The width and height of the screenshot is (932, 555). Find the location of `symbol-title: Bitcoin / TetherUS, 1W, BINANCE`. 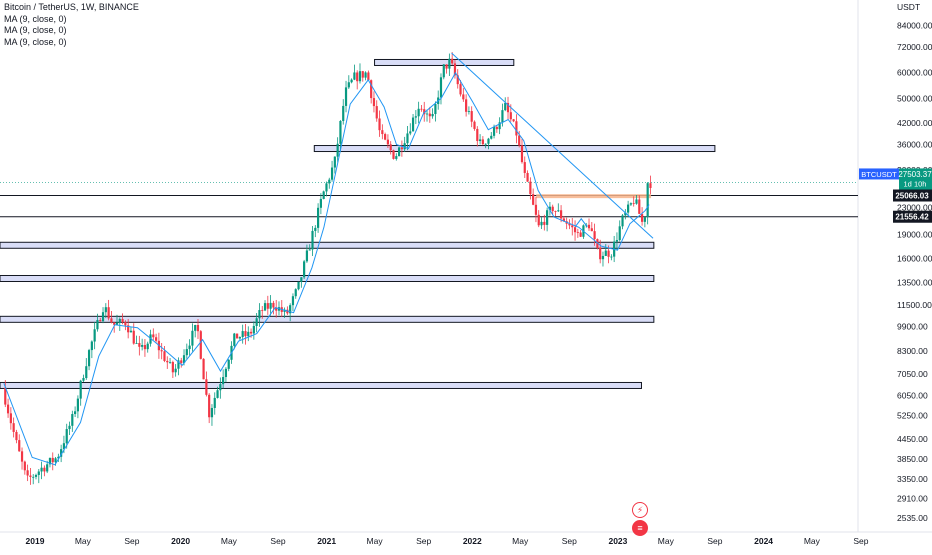

symbol-title: Bitcoin / TetherUS, 1W, BINANCE is located at coordinates (71, 7).